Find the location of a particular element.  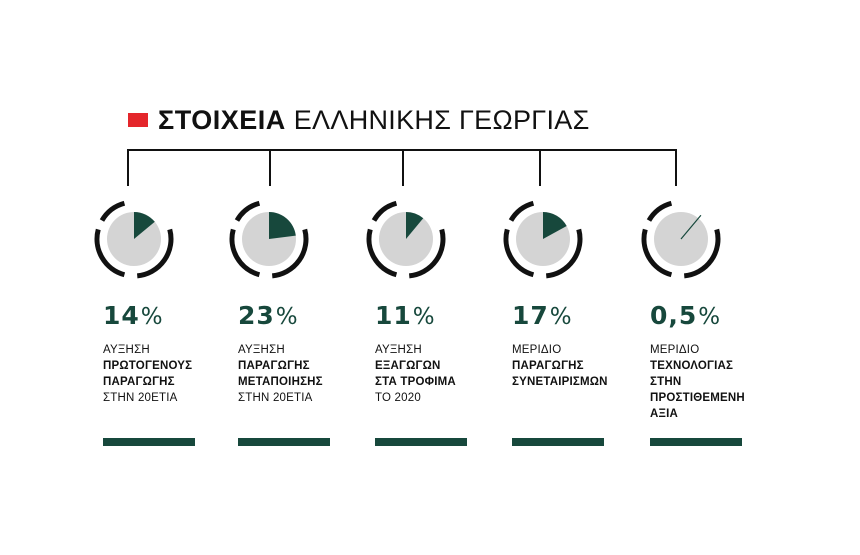

percentage-number: 11 is located at coordinates (393, 315).